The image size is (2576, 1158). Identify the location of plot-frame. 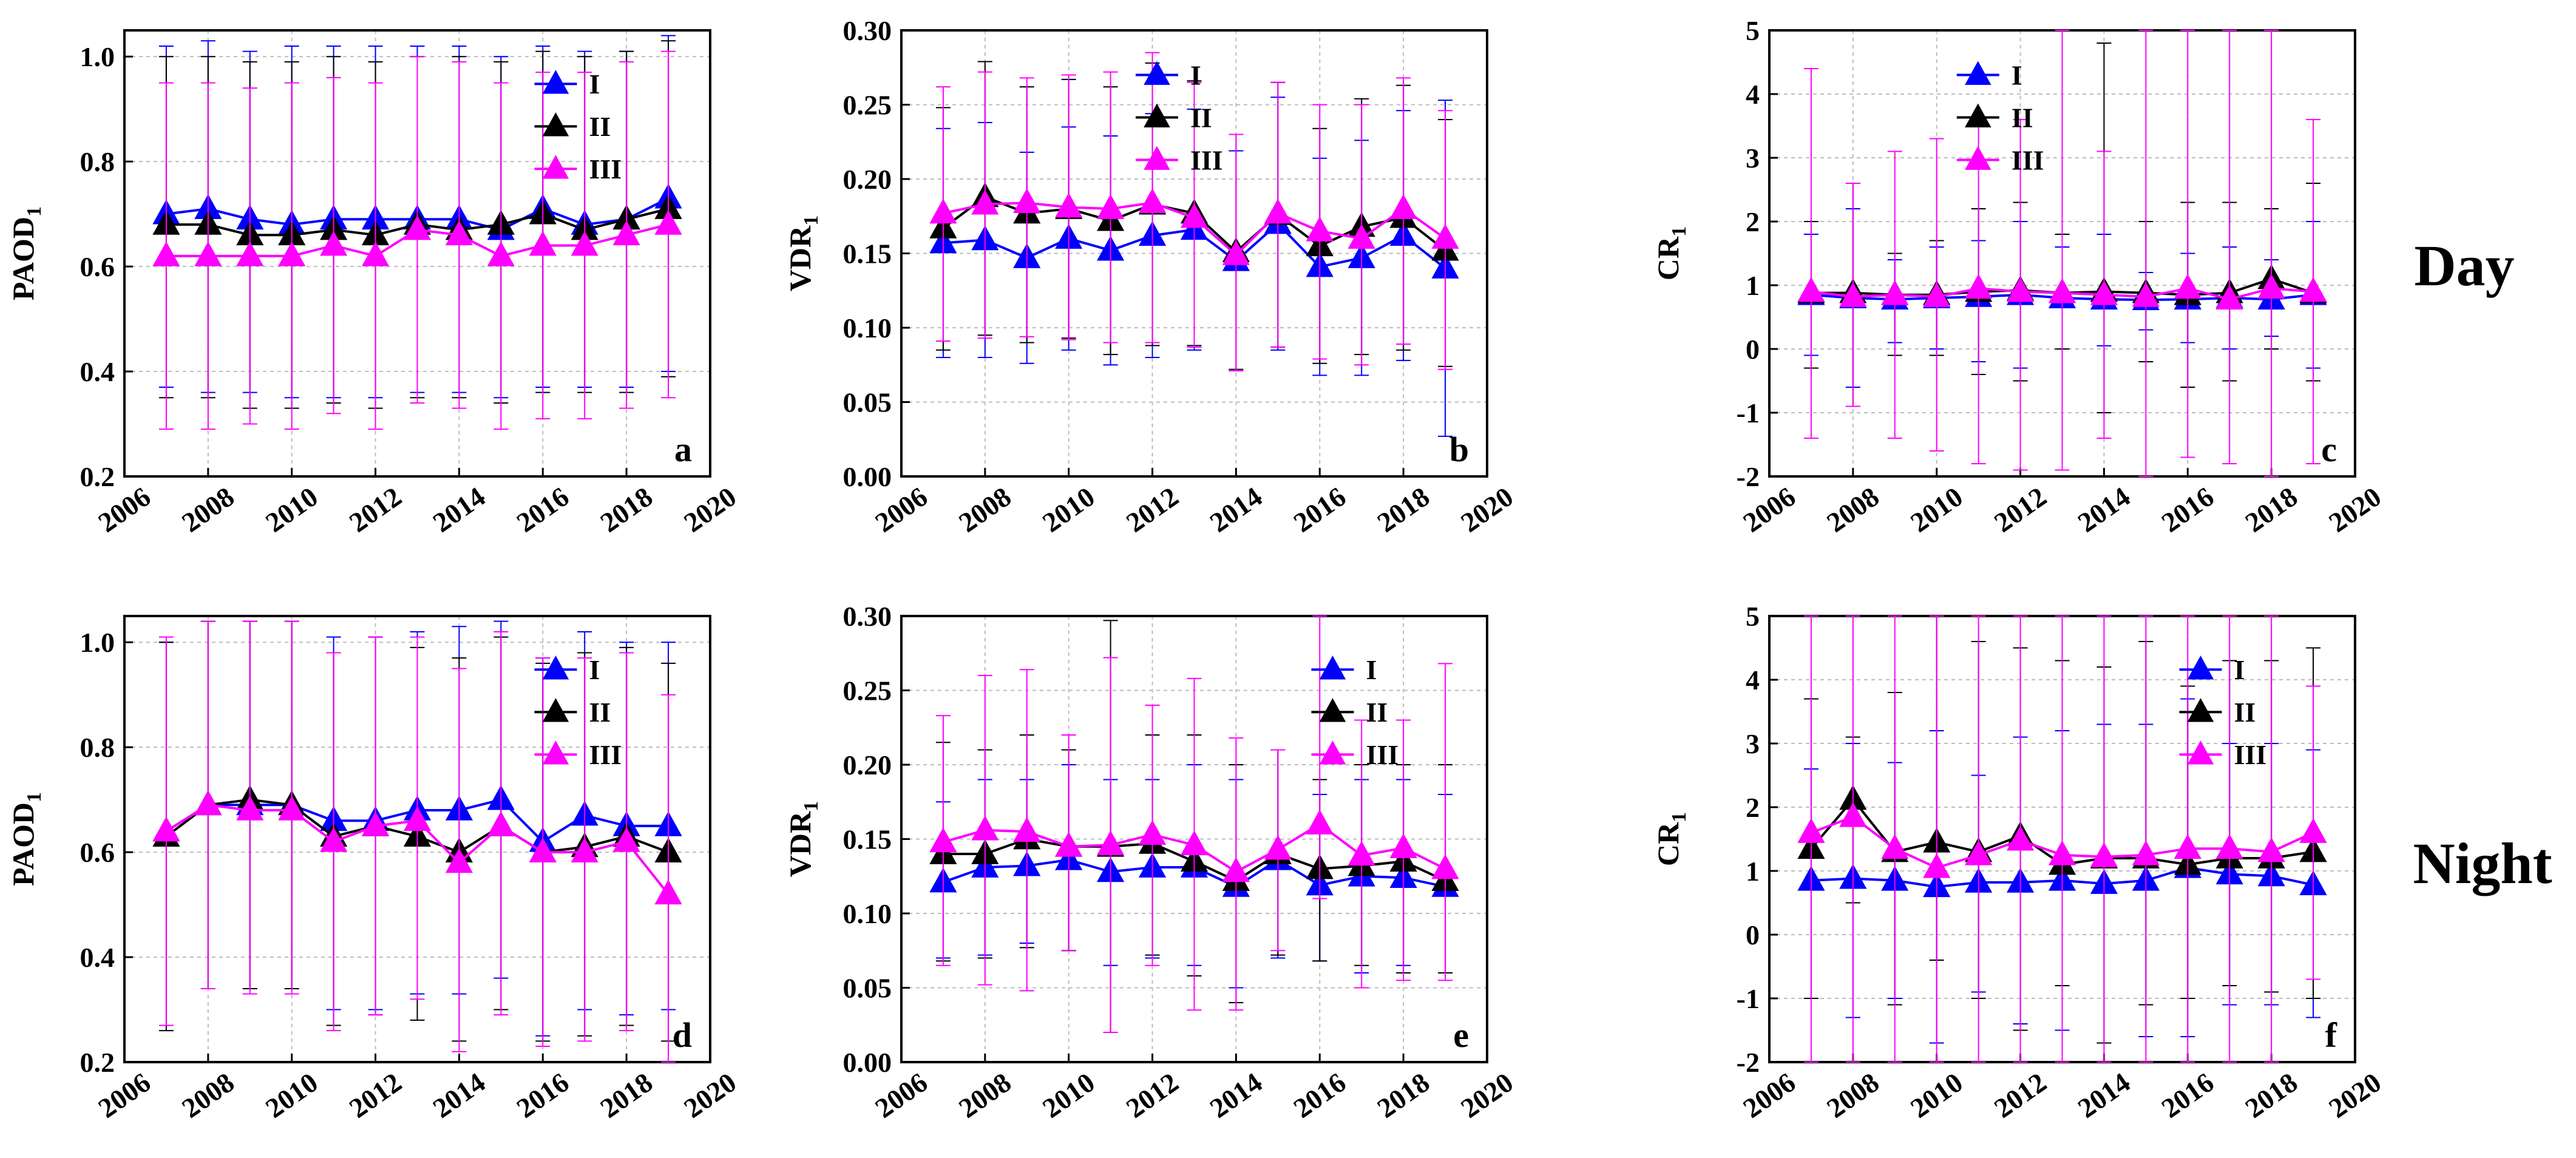
(417, 254).